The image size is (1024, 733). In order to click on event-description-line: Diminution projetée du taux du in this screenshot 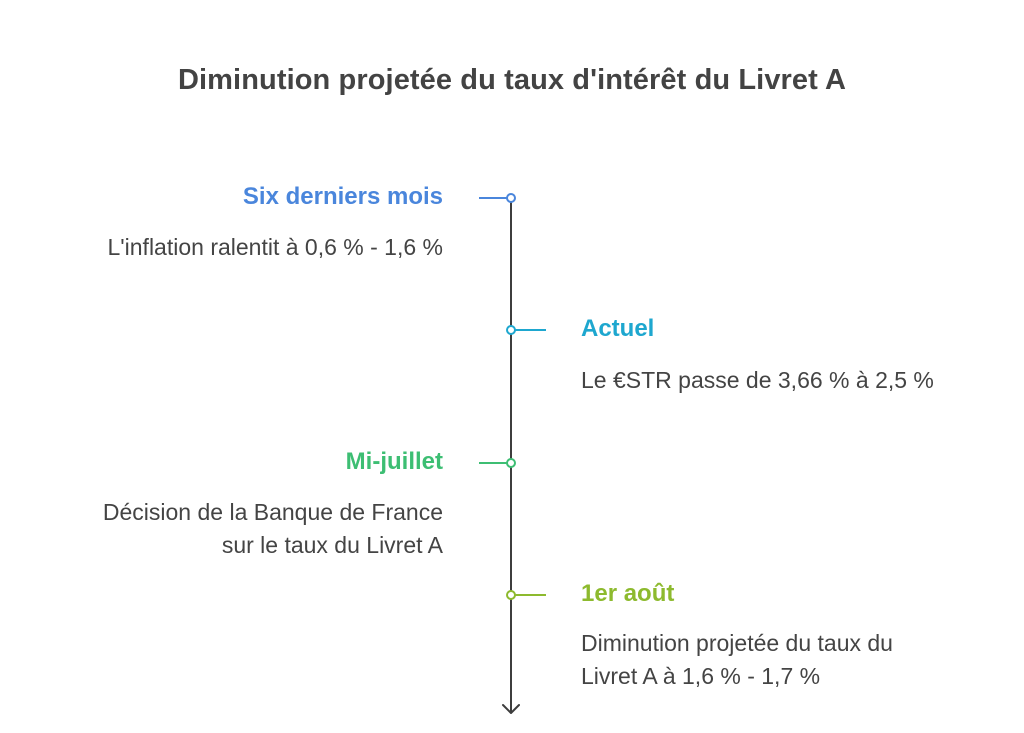, I will do `click(737, 643)`.